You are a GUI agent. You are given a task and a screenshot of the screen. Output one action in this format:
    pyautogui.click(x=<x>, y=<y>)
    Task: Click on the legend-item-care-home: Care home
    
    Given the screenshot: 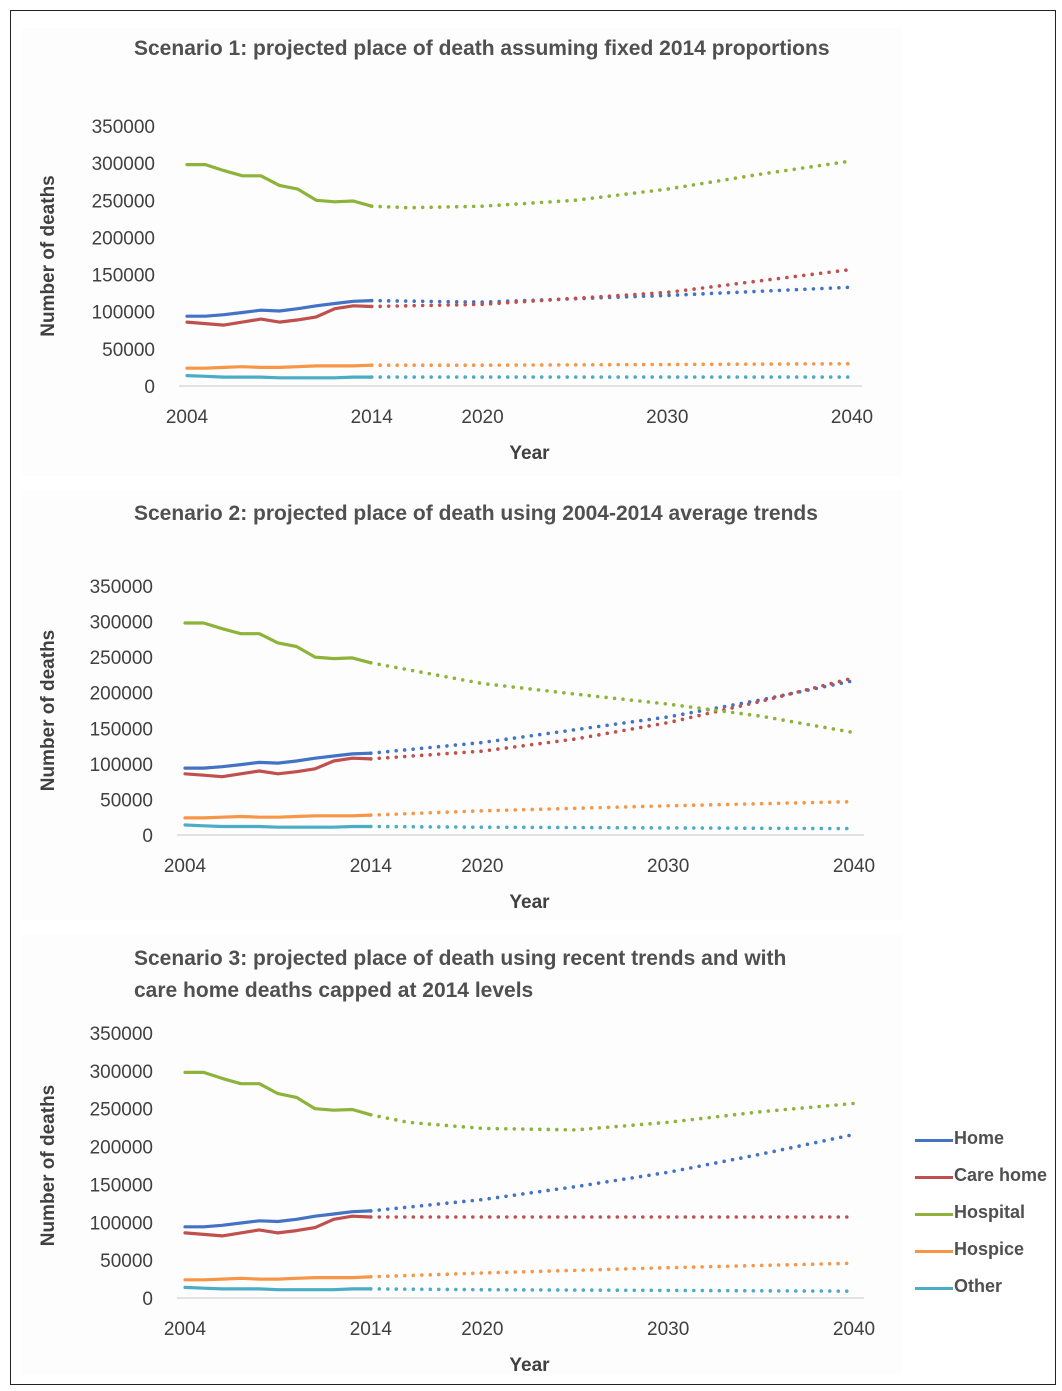 What is the action you would take?
    pyautogui.click(x=987, y=1180)
    